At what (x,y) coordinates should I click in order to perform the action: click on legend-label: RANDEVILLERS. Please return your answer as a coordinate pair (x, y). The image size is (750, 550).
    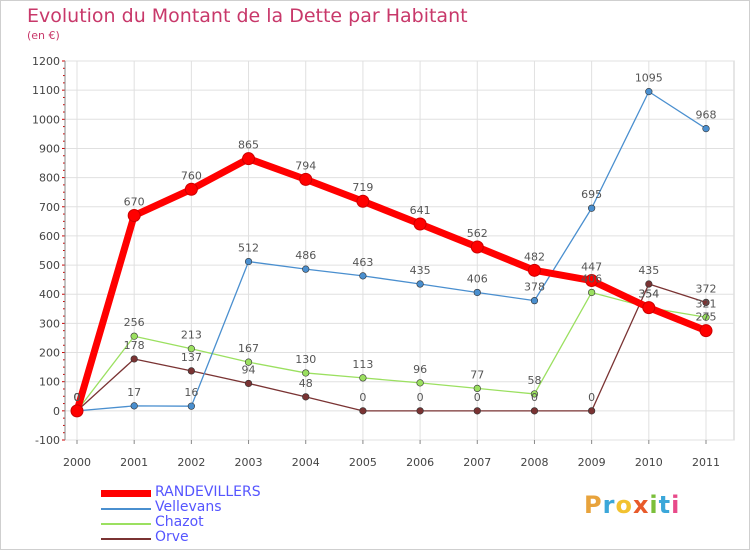
    Looking at the image, I should click on (208, 492).